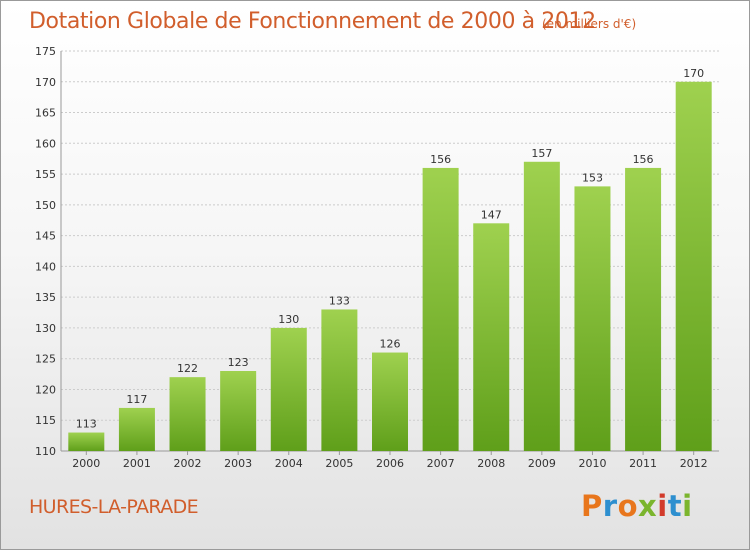  What do you see at coordinates (339, 463) in the screenshot?
I see `x-tick-label: 2005` at bounding box center [339, 463].